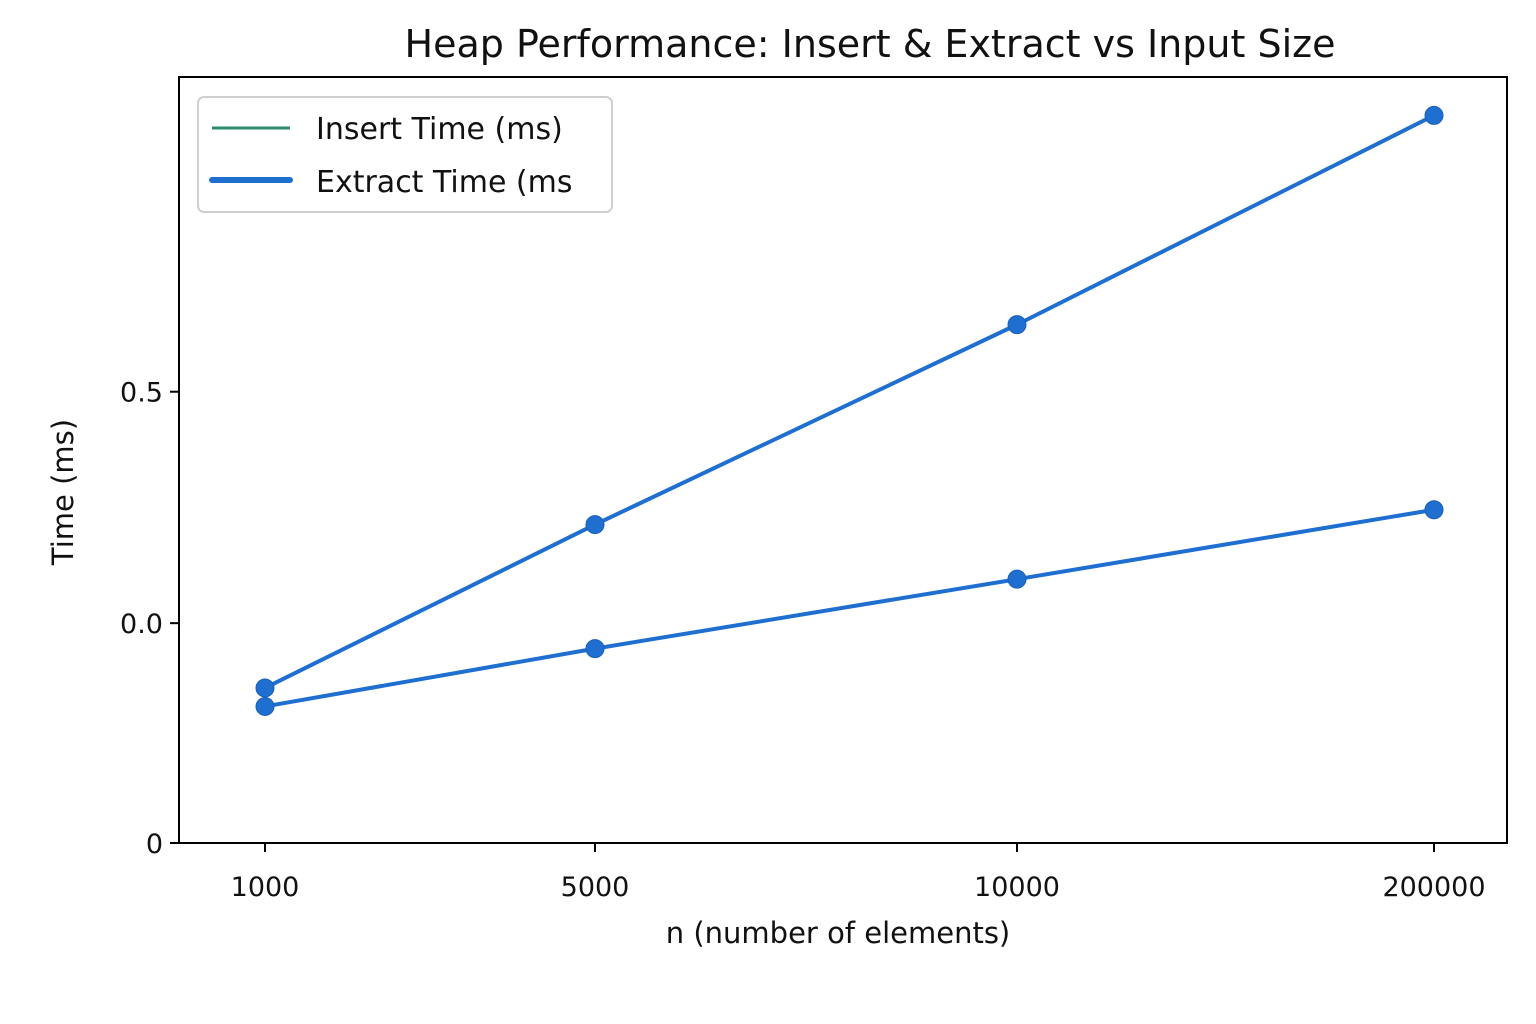 The height and width of the screenshot is (1024, 1536). Describe the element at coordinates (141, 624) in the screenshot. I see `y-tick-label: 0.0` at that location.